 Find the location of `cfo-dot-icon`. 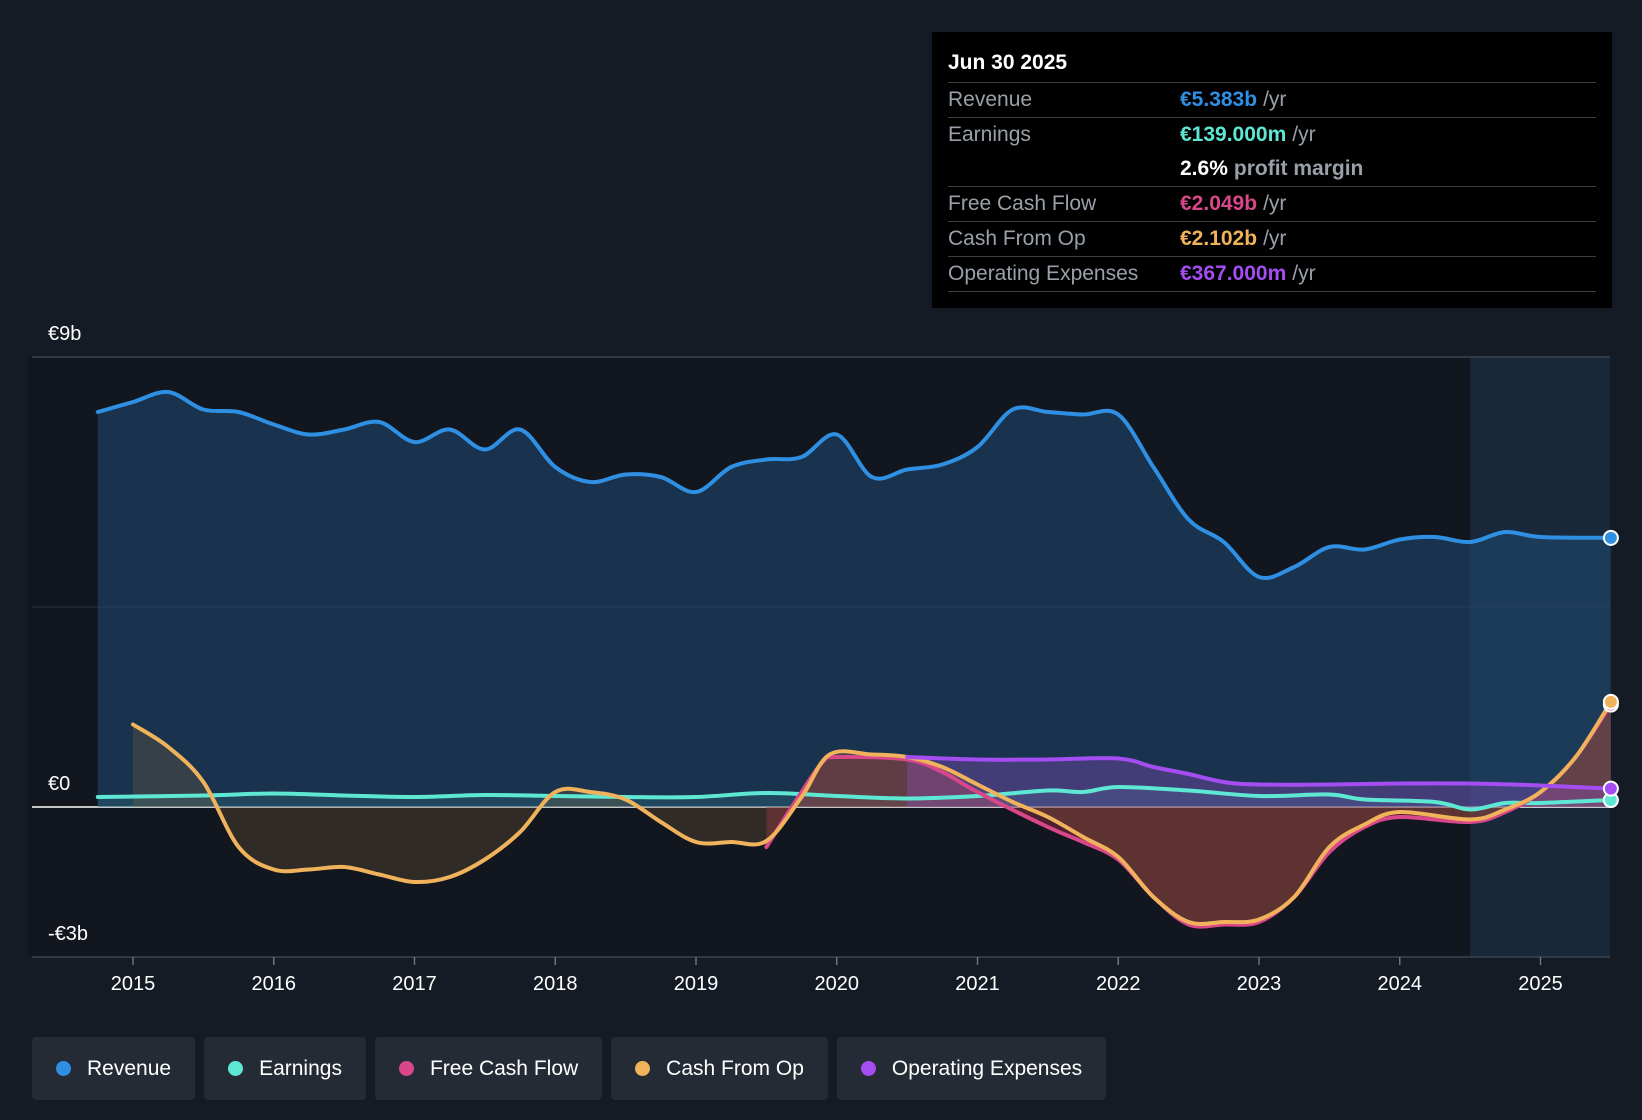

cfo-dot-icon is located at coordinates (643, 1068).